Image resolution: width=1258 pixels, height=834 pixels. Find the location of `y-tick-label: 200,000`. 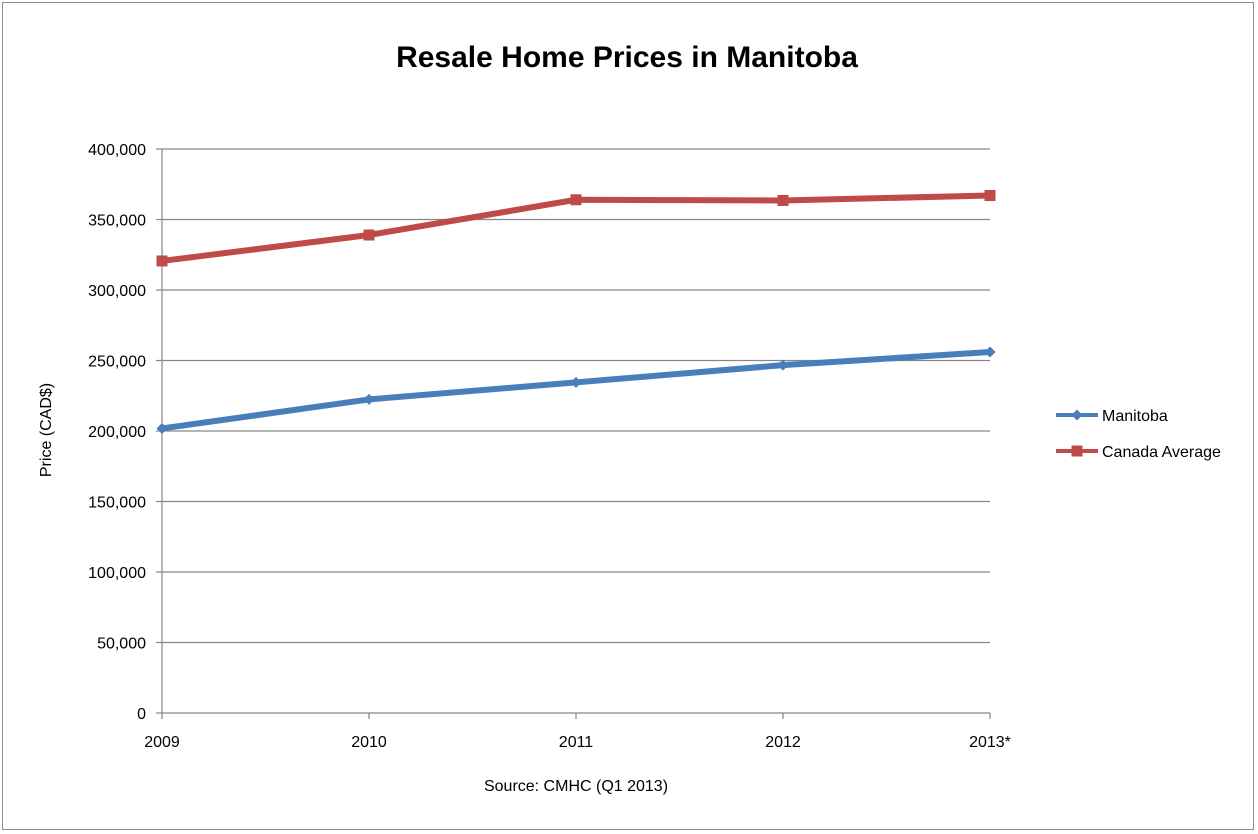

y-tick-label: 200,000 is located at coordinates (117, 432).